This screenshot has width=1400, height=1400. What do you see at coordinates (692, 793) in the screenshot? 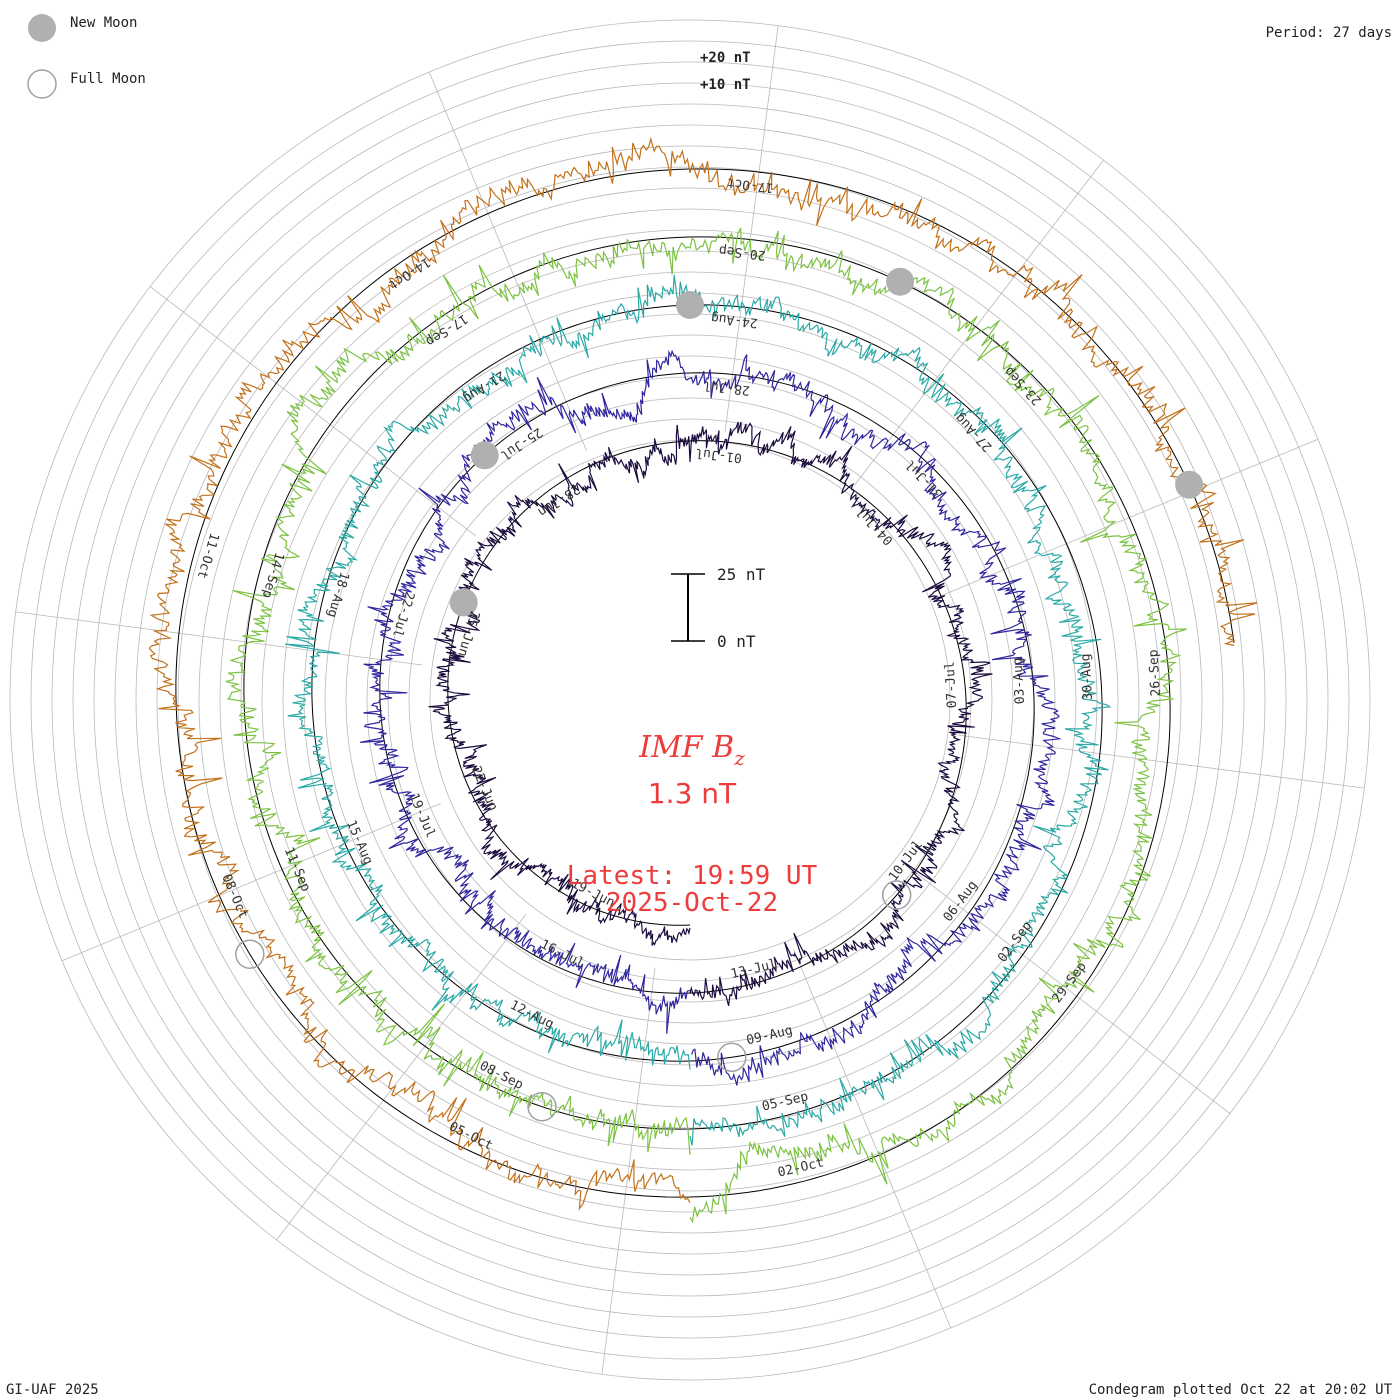
I see `center-current-value: 1.3 nT` at bounding box center [692, 793].